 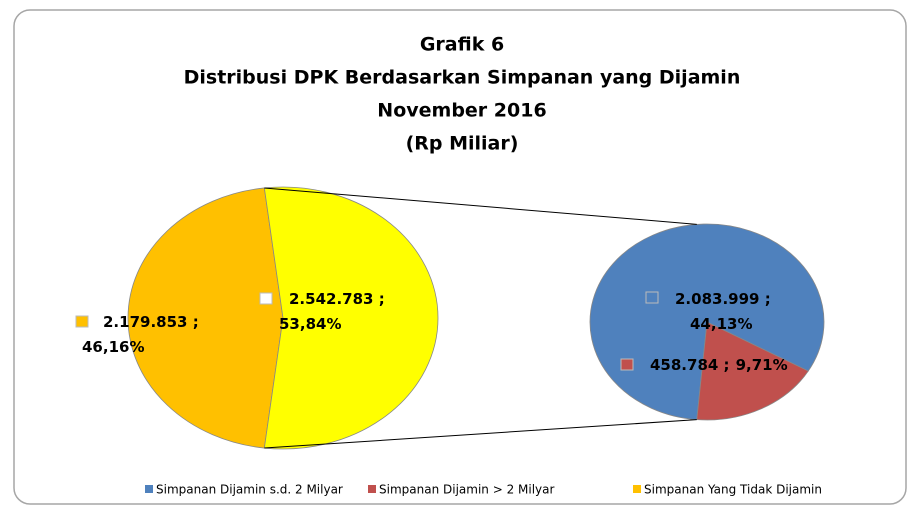 I want to click on legend-label: Simpanan Dijamin s.d. 2 Milyar, so click(x=249, y=490).